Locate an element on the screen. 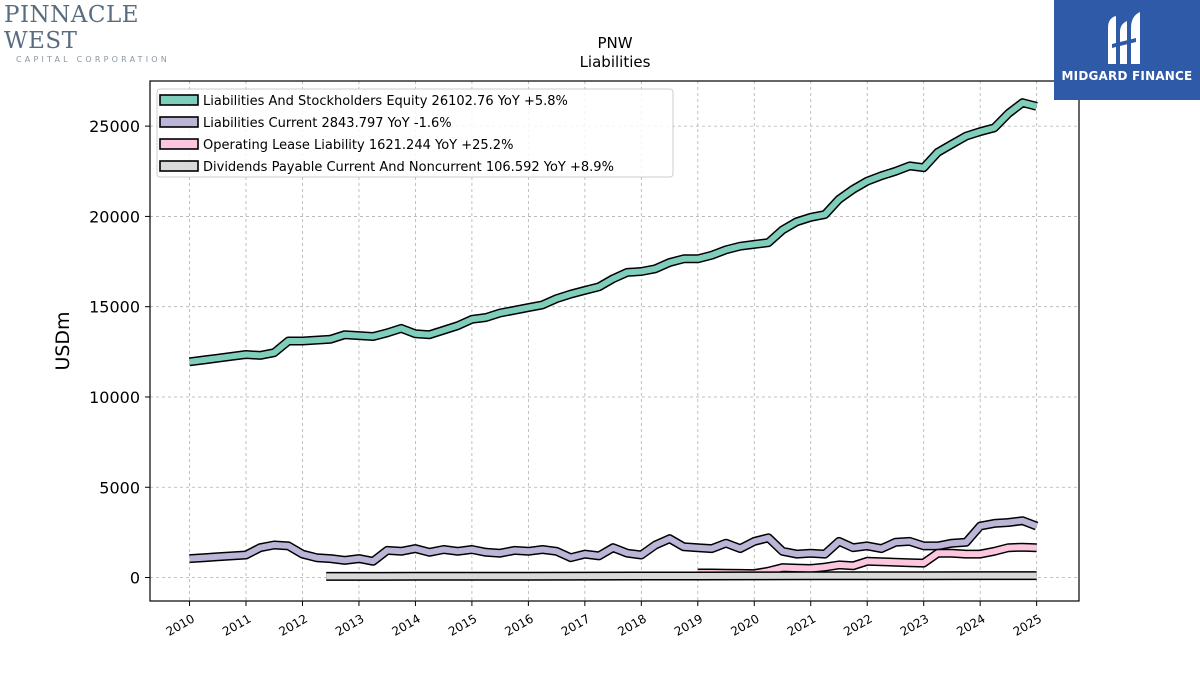 This screenshot has height=675, width=1200. y-tick-label: 0 is located at coordinates (135, 578).